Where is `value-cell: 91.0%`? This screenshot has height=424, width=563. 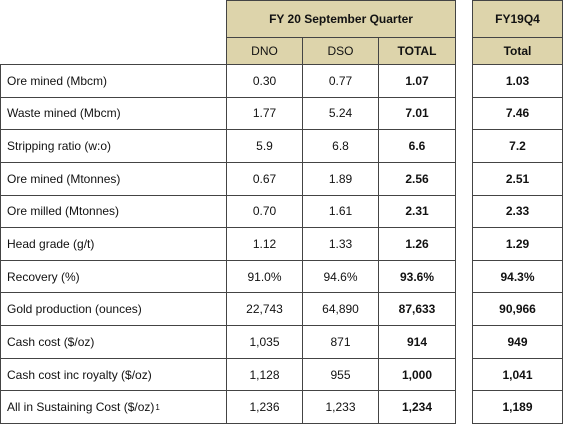 value-cell: 91.0% is located at coordinates (264, 276).